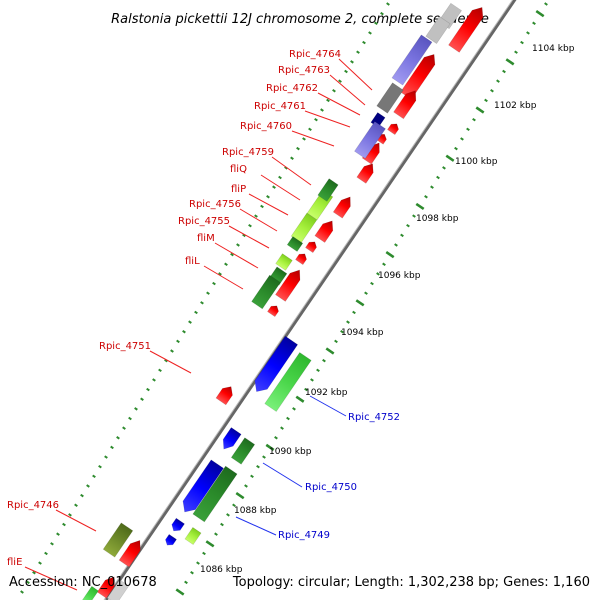  I want to click on scale-label: 1092 kbp, so click(326, 393).